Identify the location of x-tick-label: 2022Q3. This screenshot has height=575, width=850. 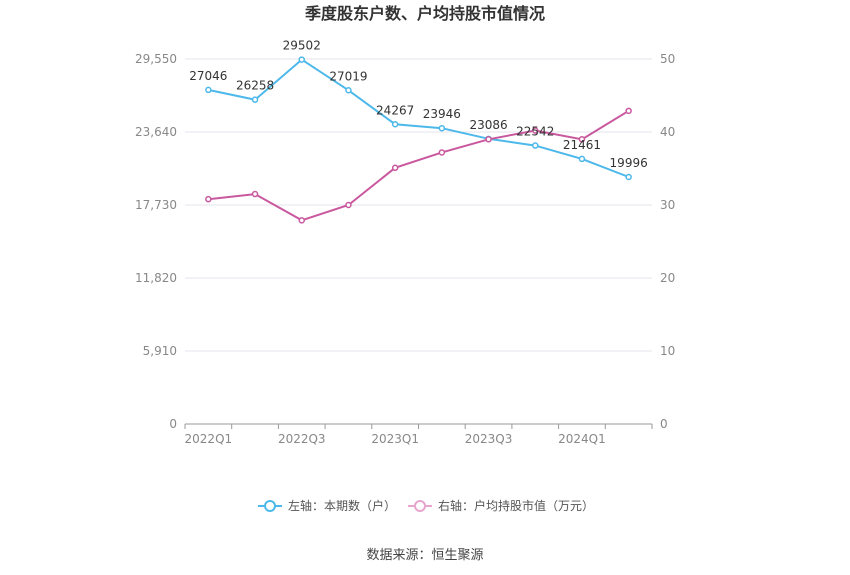
(302, 439).